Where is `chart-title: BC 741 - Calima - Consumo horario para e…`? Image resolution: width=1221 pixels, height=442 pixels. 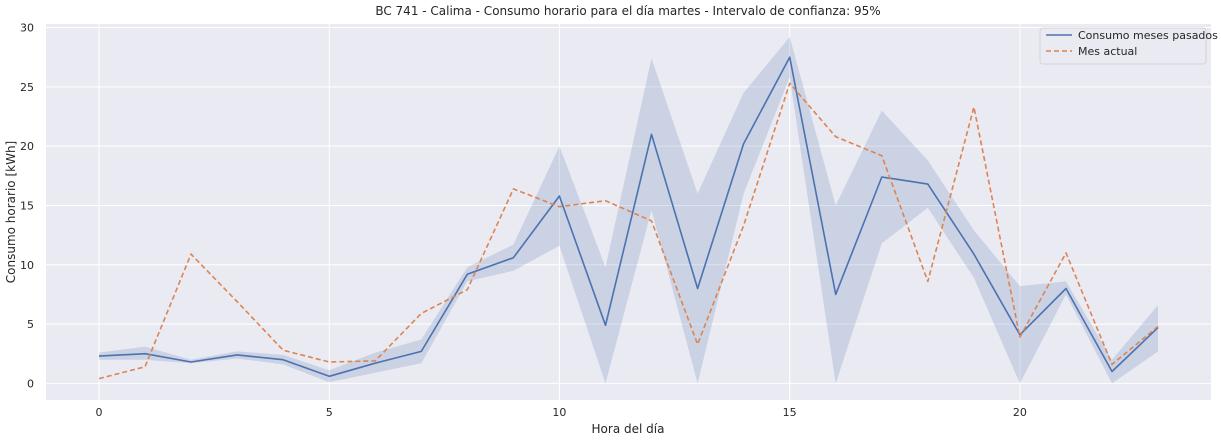
chart-title: BC 741 - Calima - Consumo horario para e… is located at coordinates (627, 11).